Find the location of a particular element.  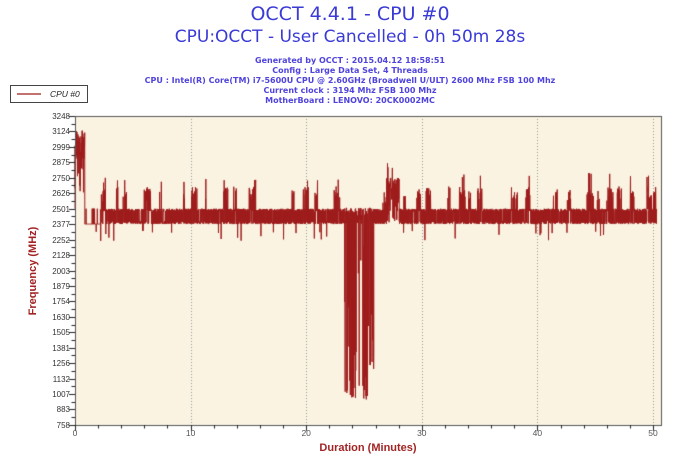

info-current-clock: Current clock : 3194 Mhz FSB 100 Mhz is located at coordinates (350, 90).